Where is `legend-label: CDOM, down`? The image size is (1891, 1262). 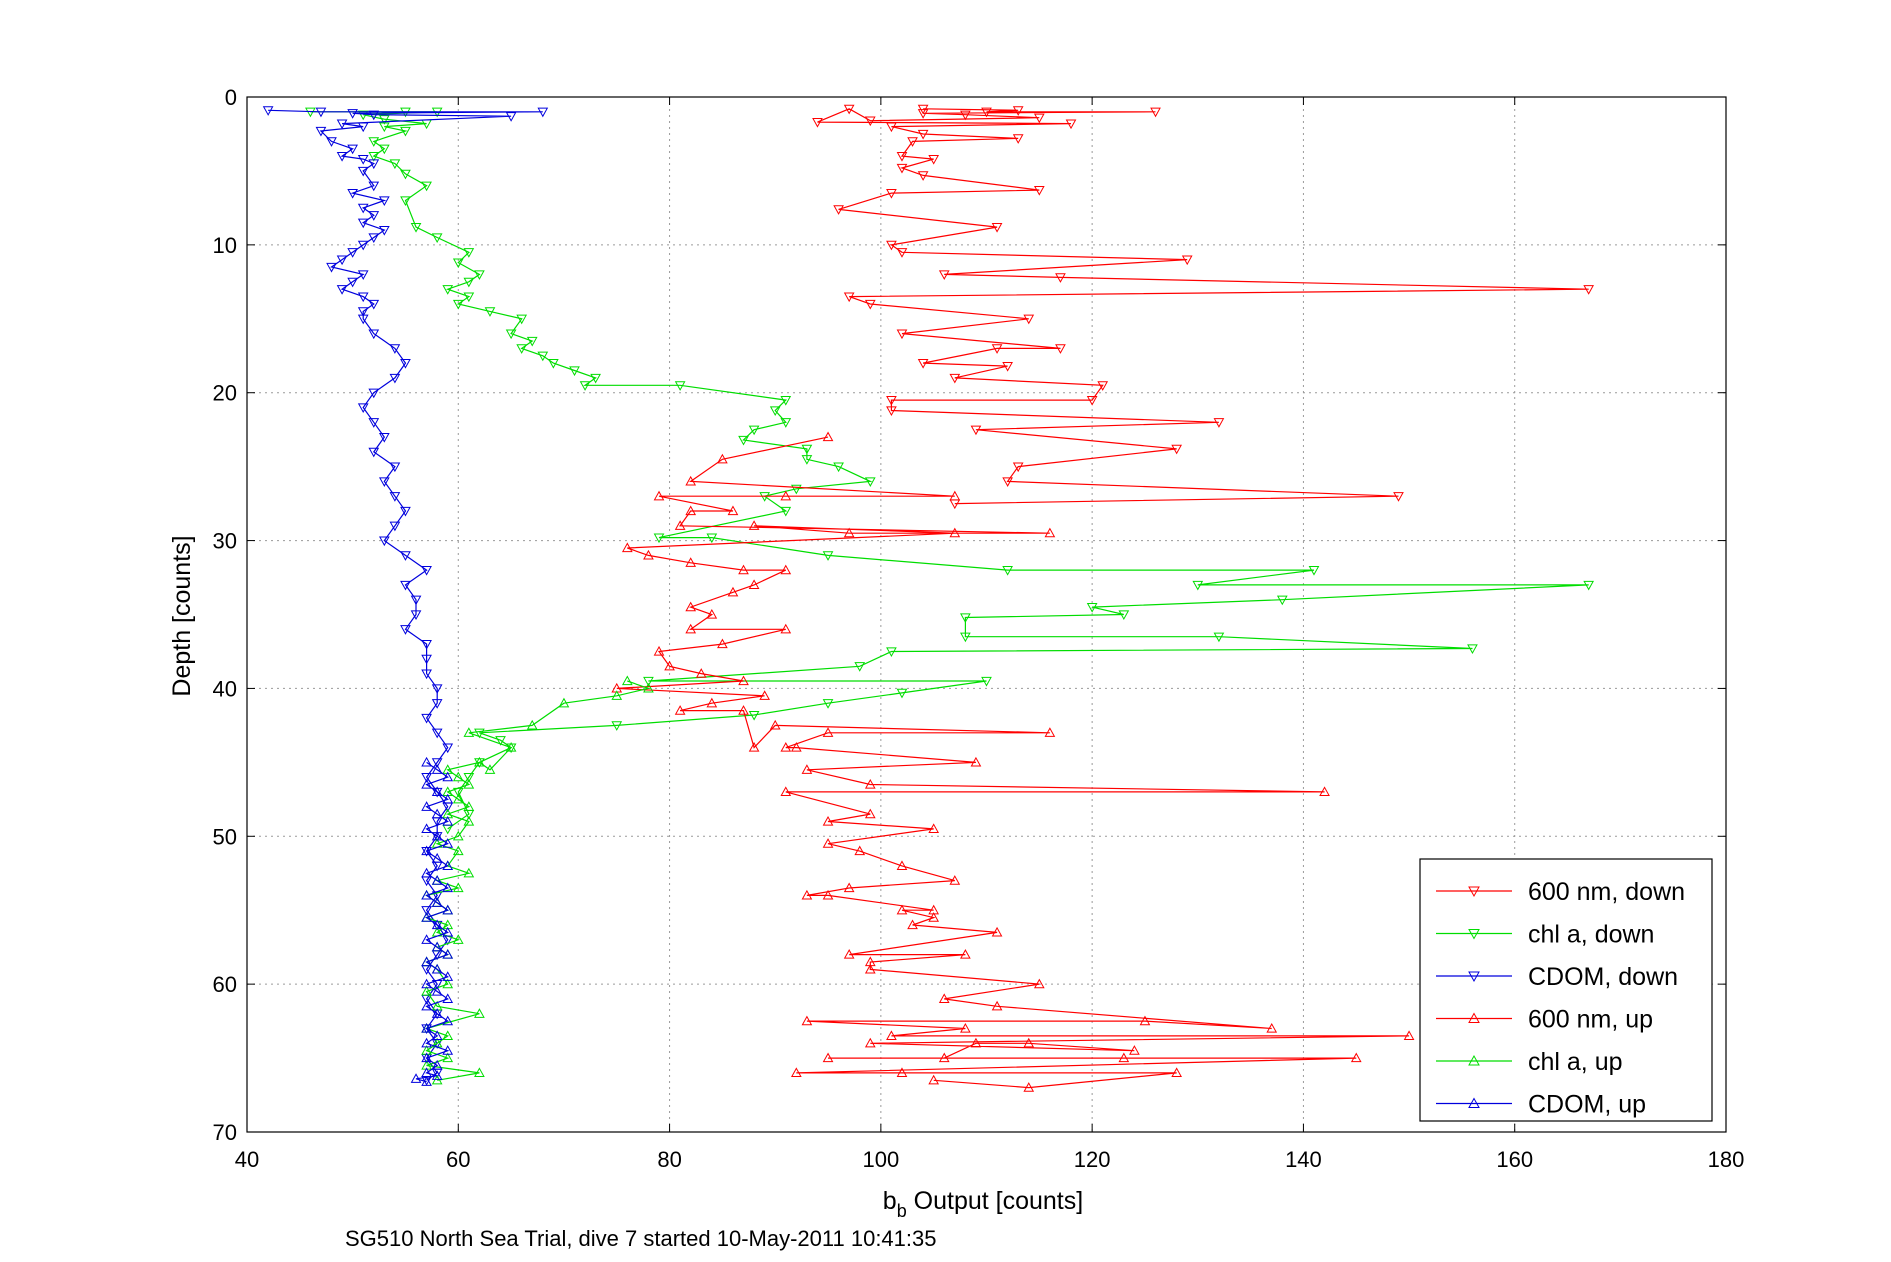 legend-label: CDOM, down is located at coordinates (1603, 977).